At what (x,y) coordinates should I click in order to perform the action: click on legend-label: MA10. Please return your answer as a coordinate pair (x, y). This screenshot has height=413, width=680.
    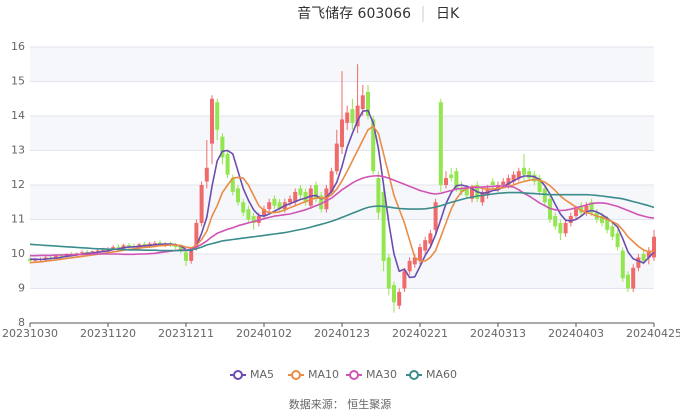
    Looking at the image, I should click on (323, 374).